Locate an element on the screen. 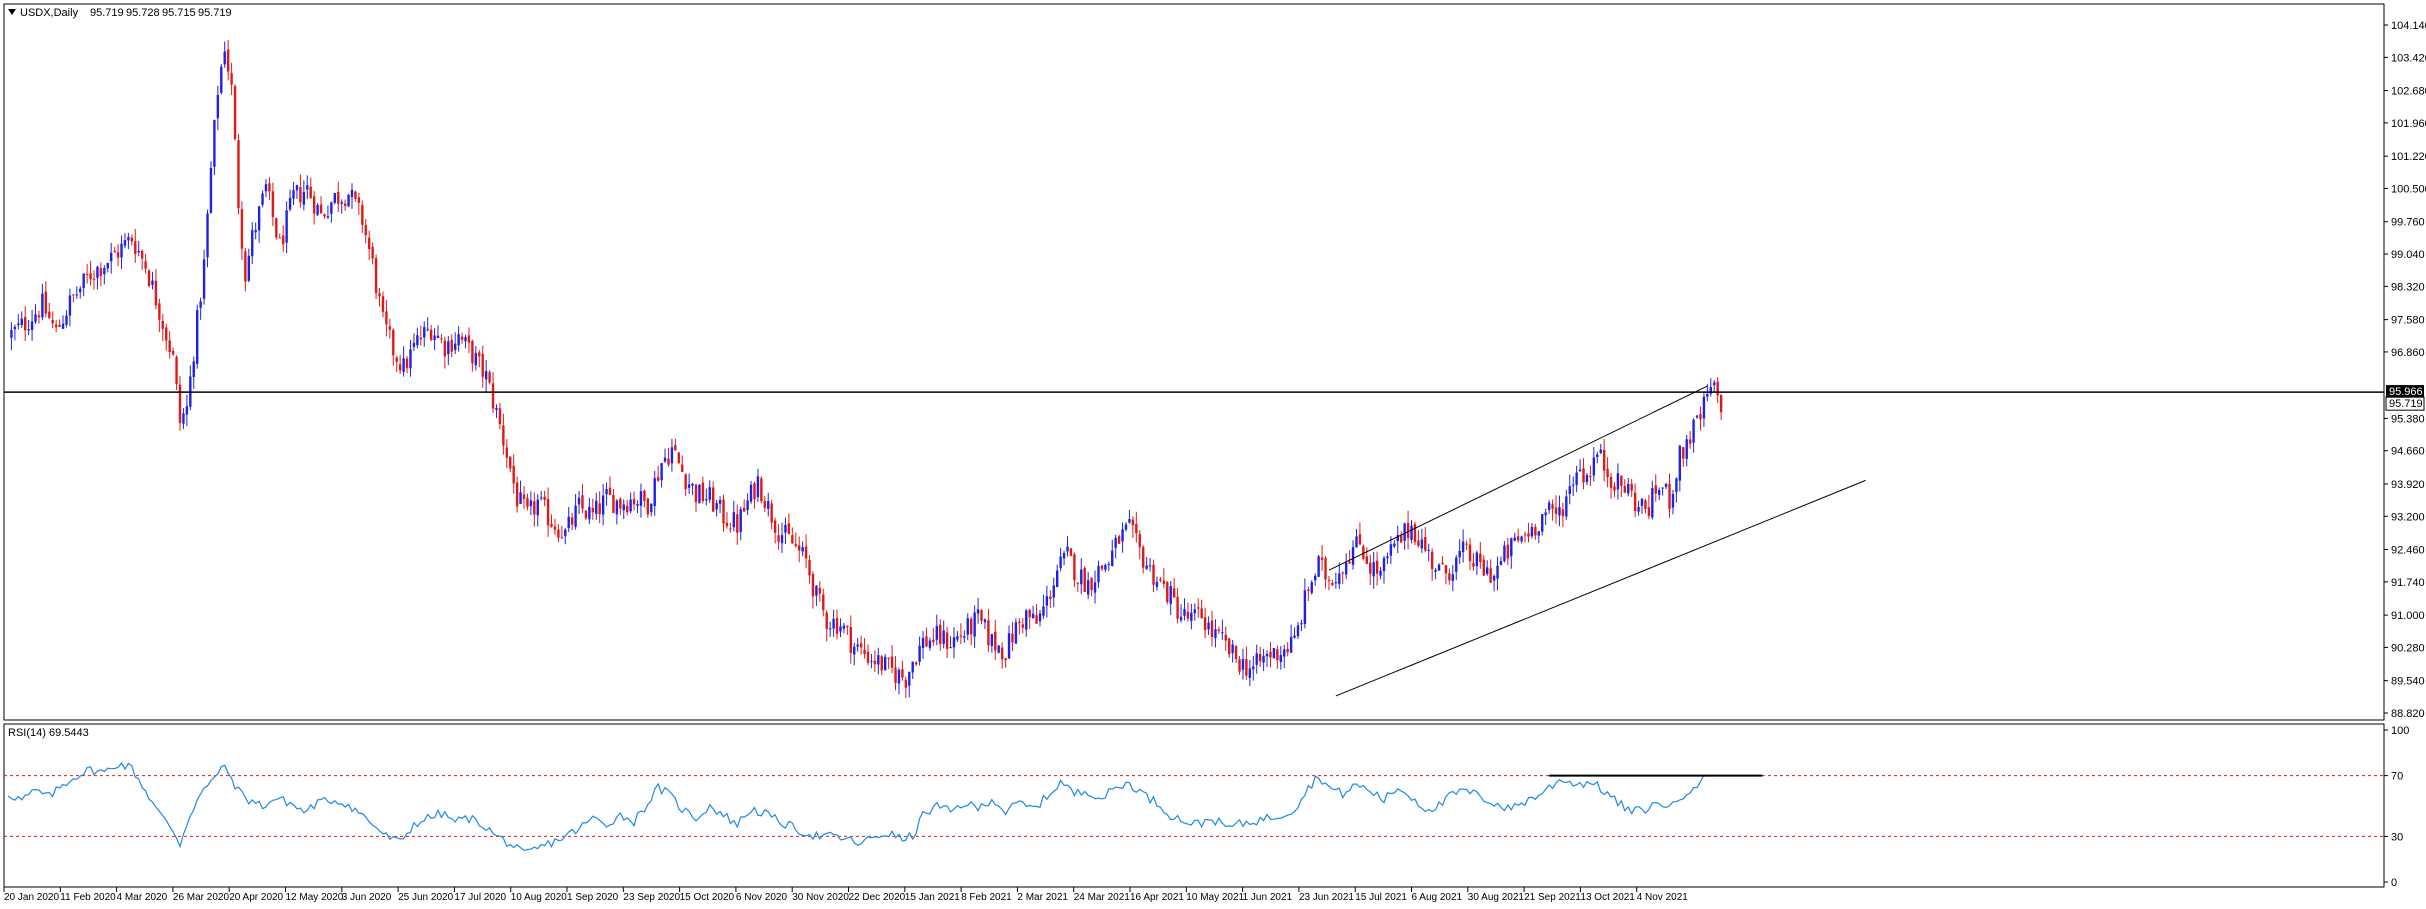 Image resolution: width=2426 pixels, height=909 pixels. current-price-label-bg is located at coordinates (2405, 403).